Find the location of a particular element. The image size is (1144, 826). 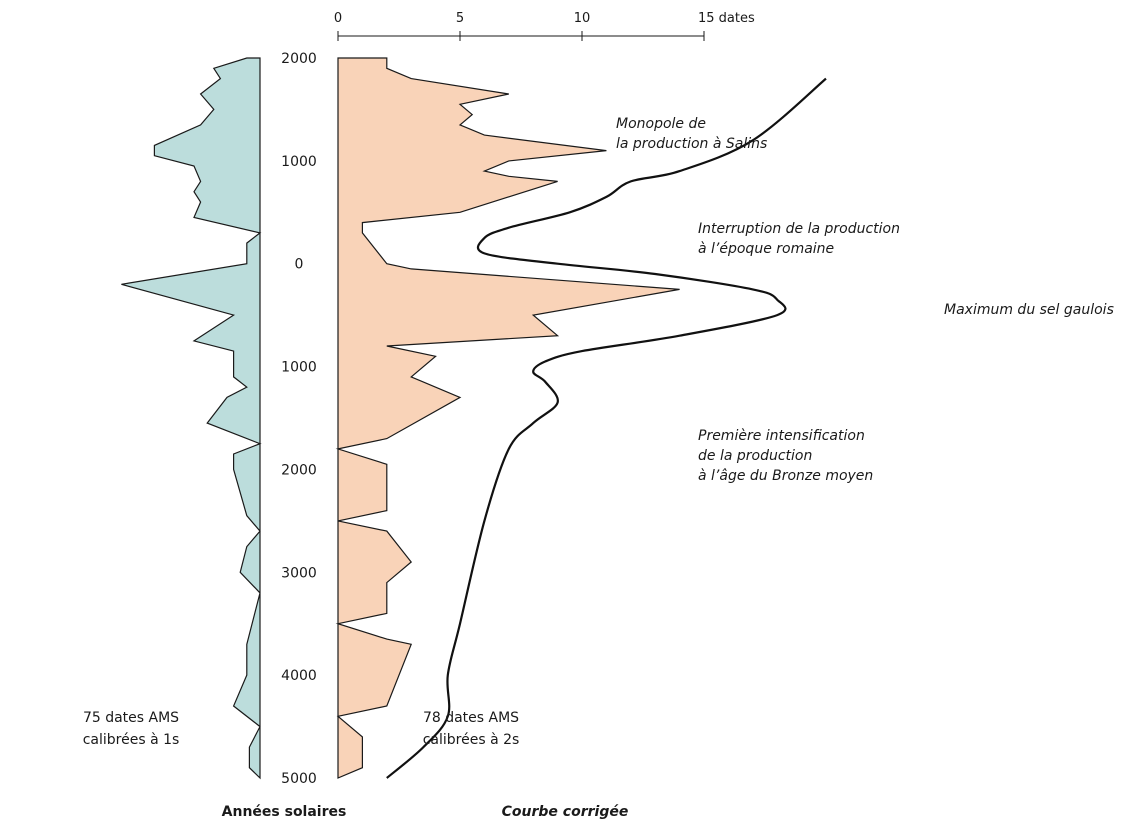

series-1-note: 75 dates AMS calibrées à 1s is located at coordinates (131, 729).